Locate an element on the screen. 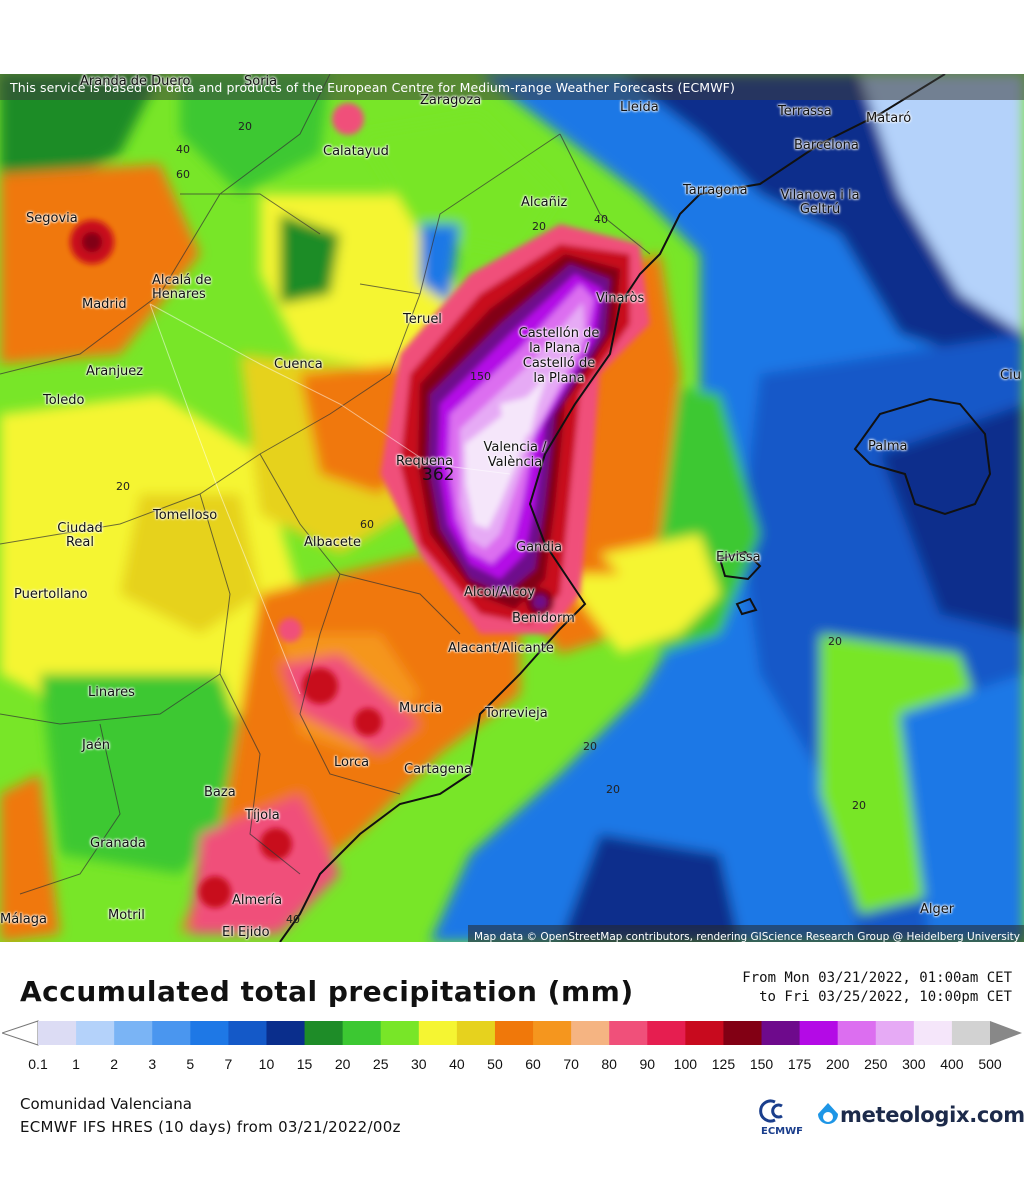  meteologix-logo: meteologix.com is located at coordinates (920, 1115).